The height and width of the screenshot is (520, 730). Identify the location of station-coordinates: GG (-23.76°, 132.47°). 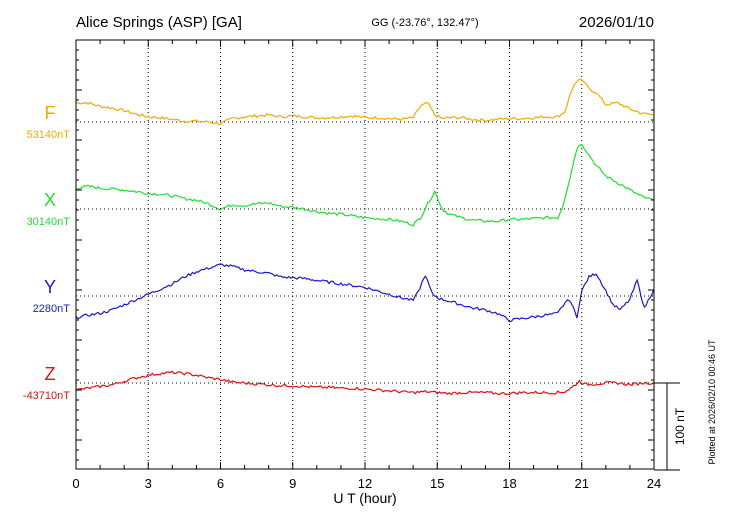
(424, 23).